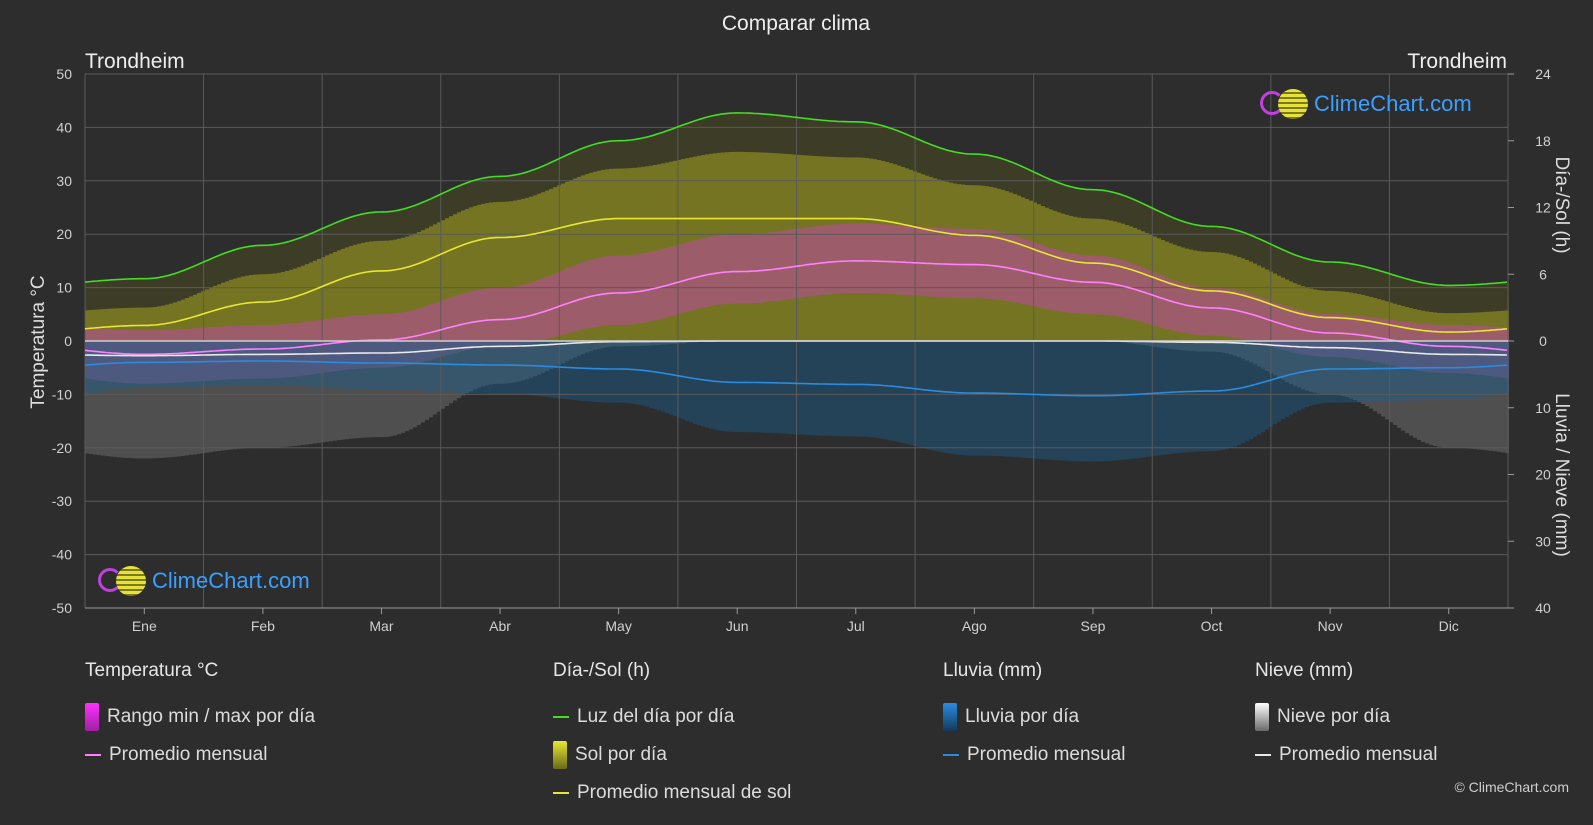  I want to click on logo-bottom: ClimeChart.com, so click(203, 581).